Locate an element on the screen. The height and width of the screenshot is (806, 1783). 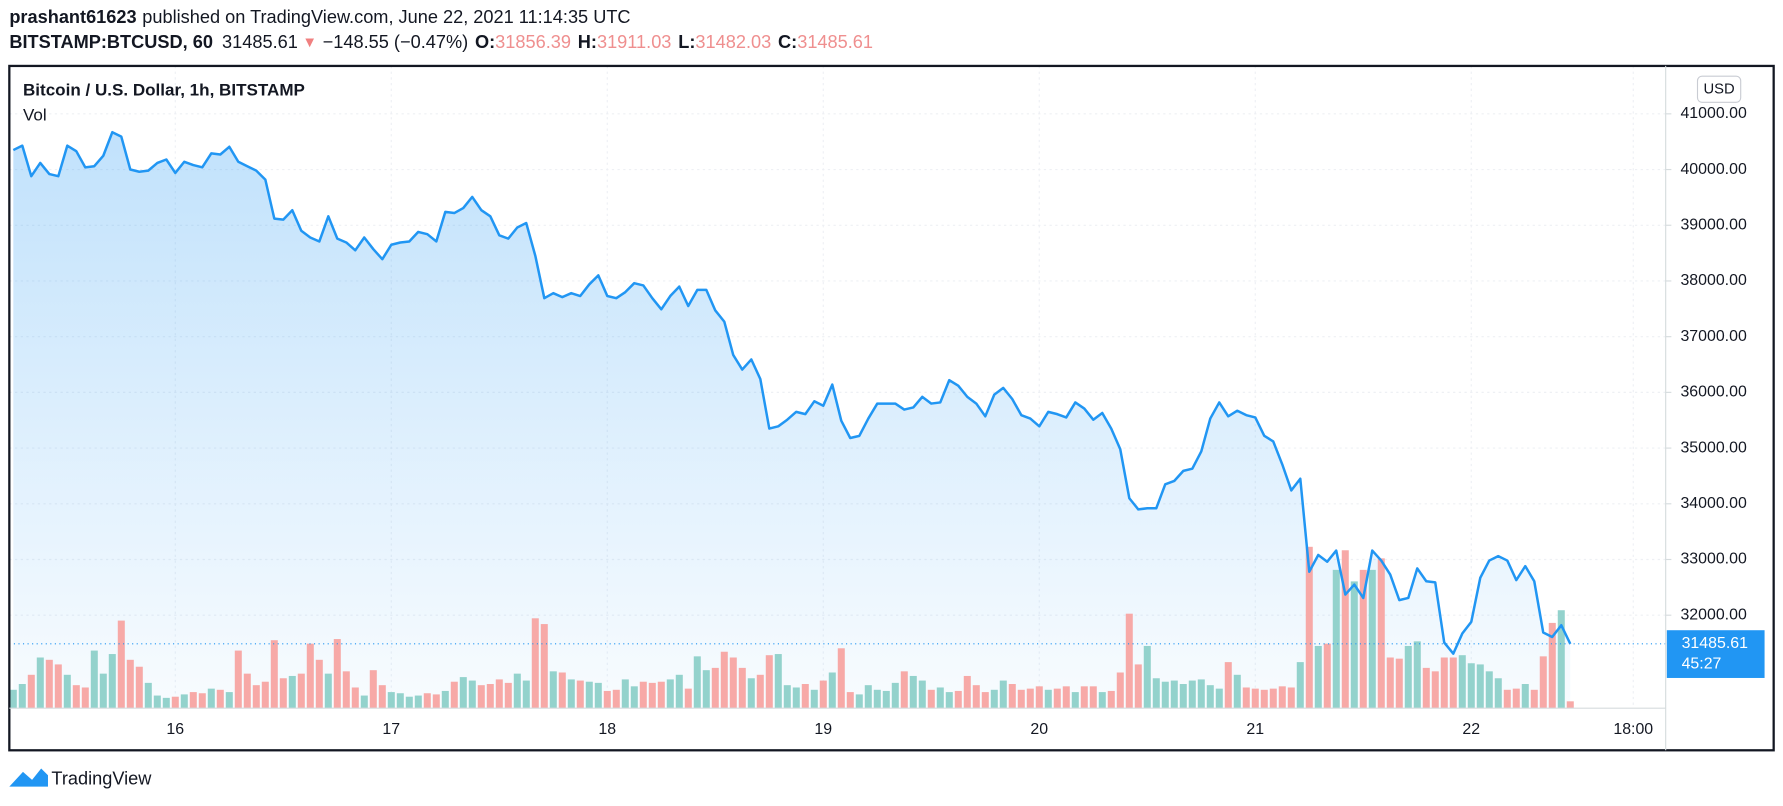
user: prashant61623 is located at coordinates (72, 17).